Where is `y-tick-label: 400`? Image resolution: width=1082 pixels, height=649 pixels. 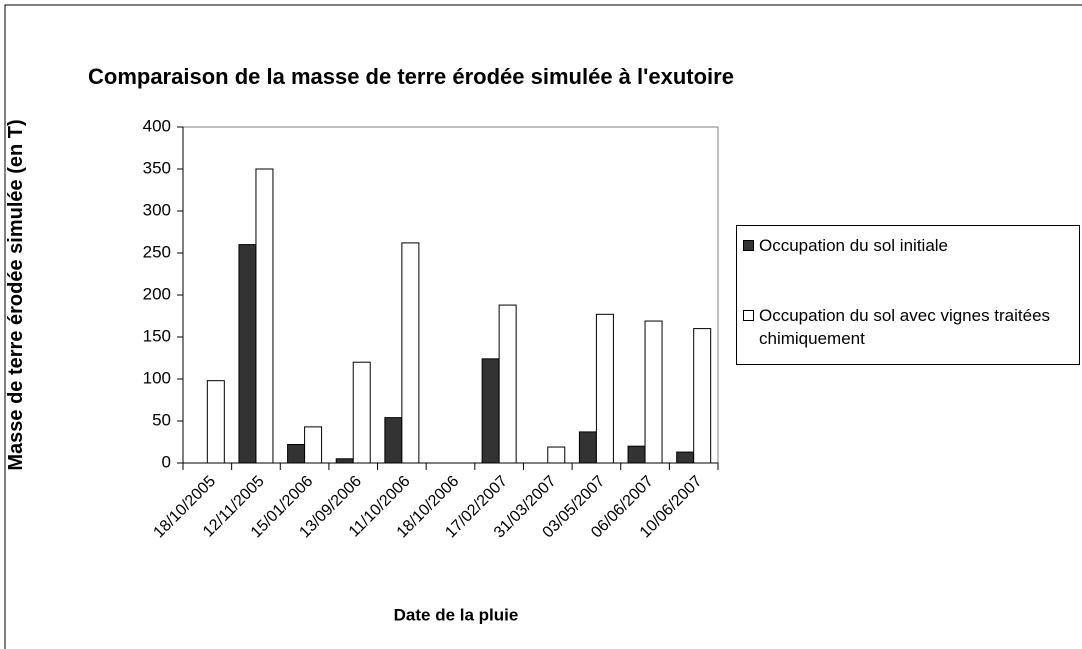
y-tick-label: 400 is located at coordinates (157, 125).